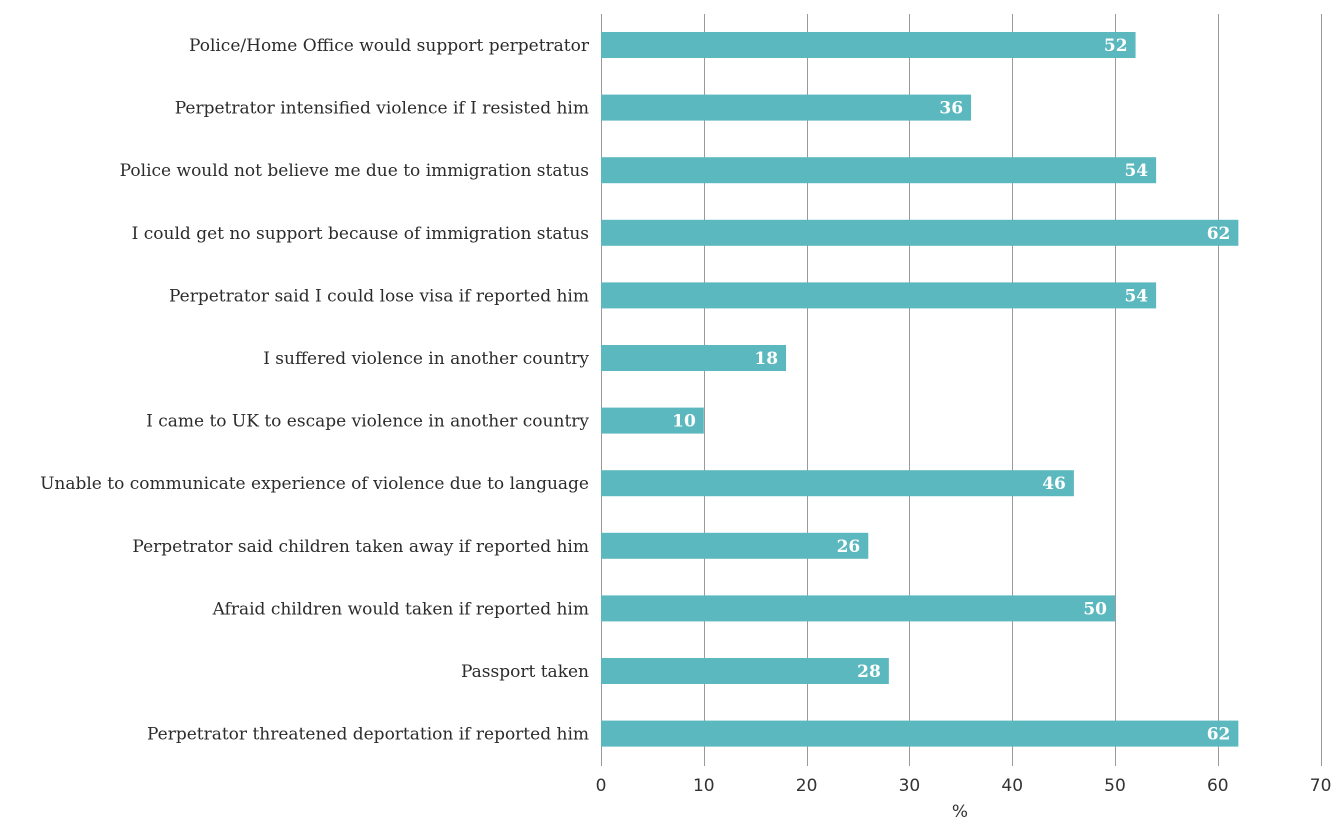 Image resolution: width=1333 pixels, height=831 pixels. I want to click on bar-value-label: 26, so click(849, 547).